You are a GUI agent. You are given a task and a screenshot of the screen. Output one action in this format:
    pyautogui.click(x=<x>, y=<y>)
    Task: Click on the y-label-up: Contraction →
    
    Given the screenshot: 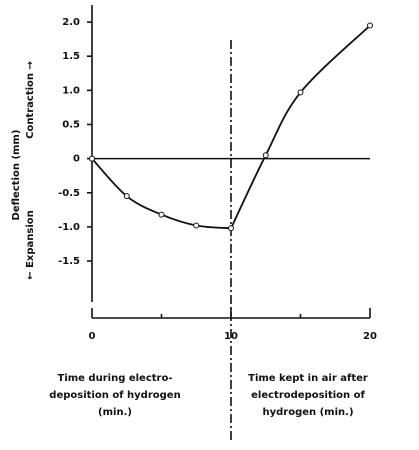 What is the action you would take?
    pyautogui.click(x=30, y=100)
    